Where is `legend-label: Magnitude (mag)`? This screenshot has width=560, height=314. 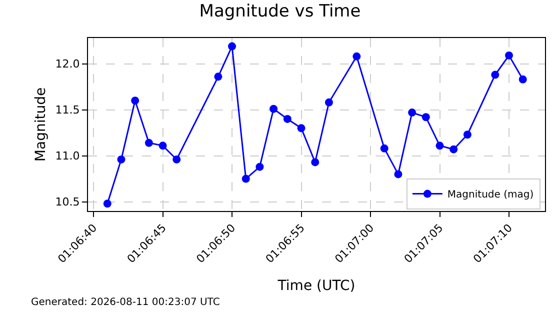 legend-label: Magnitude (mag) is located at coordinates (490, 195).